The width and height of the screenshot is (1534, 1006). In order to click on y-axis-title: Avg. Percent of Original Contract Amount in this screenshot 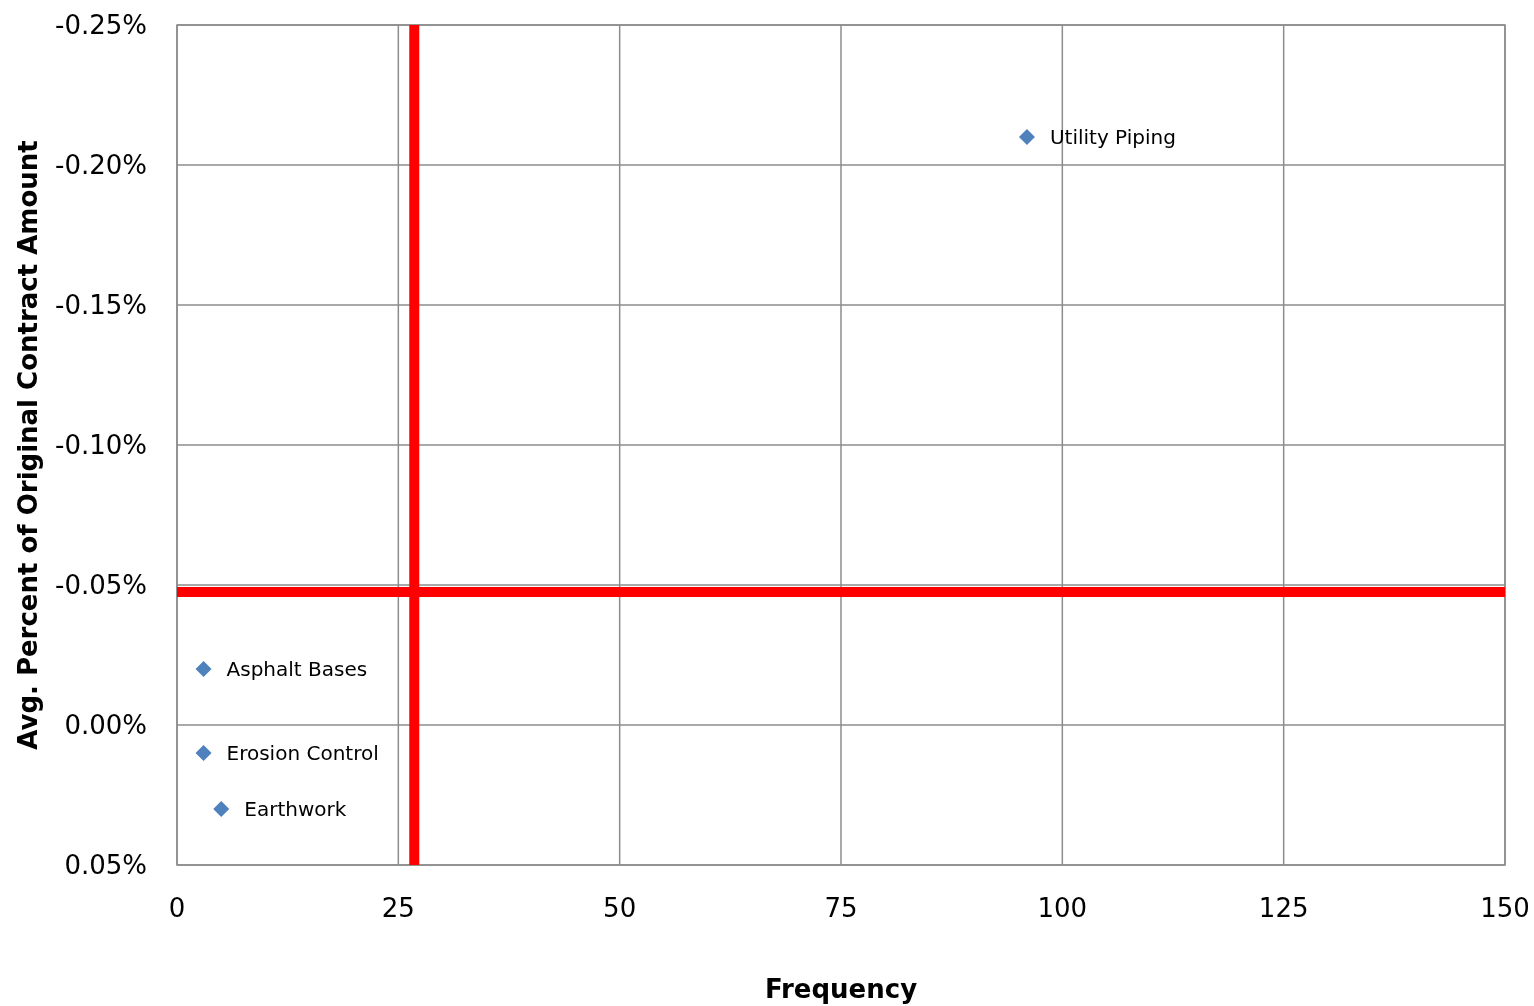, I will do `click(28, 445)`.